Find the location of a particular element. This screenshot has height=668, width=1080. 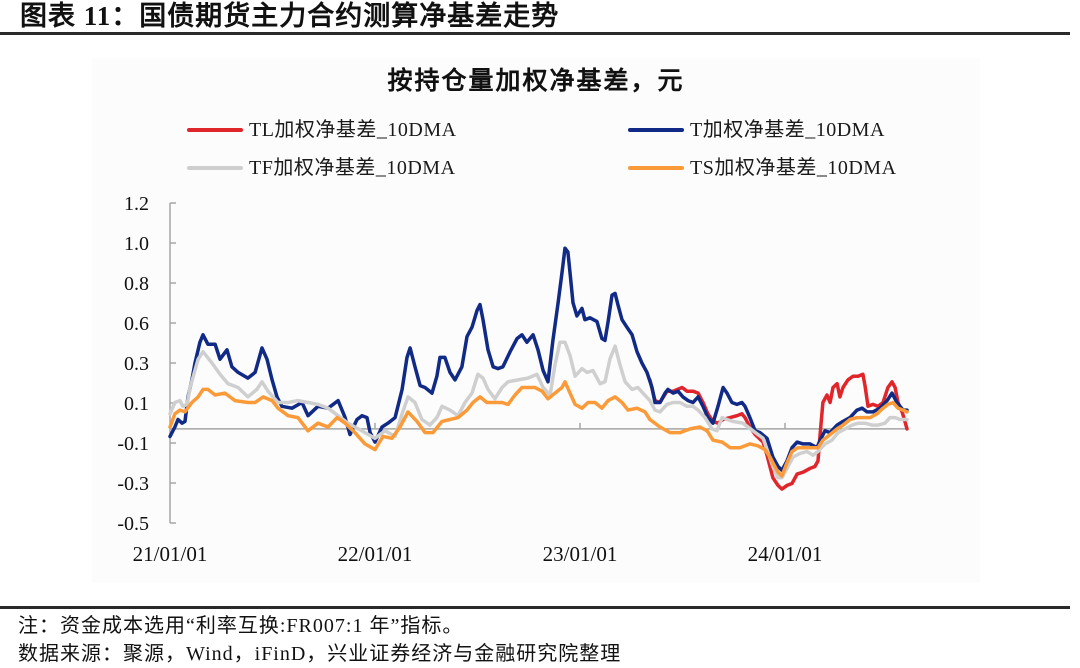

legend-label: T加权净基差_10DMA is located at coordinates (787, 130).